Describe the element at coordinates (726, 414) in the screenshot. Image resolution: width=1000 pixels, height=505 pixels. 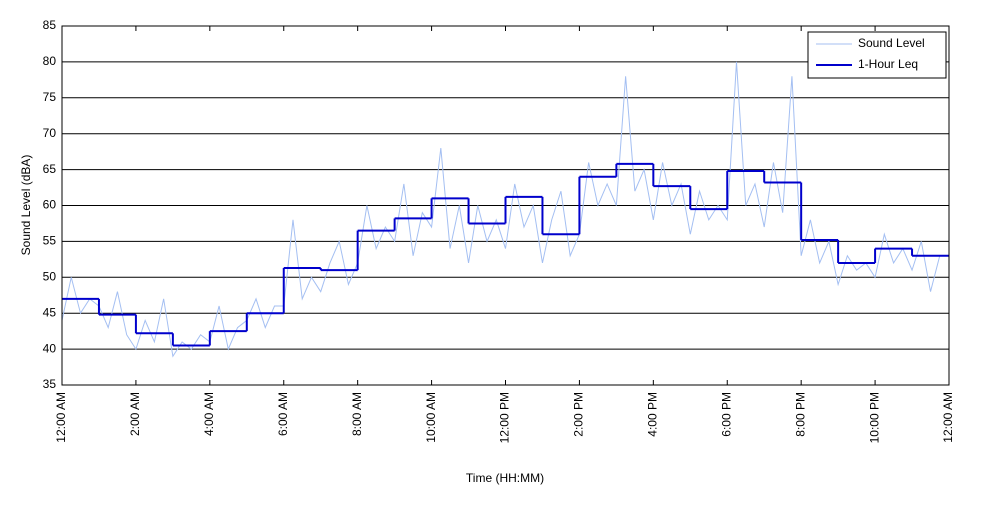
I see `x-tick-label: 6:00 PM` at that location.